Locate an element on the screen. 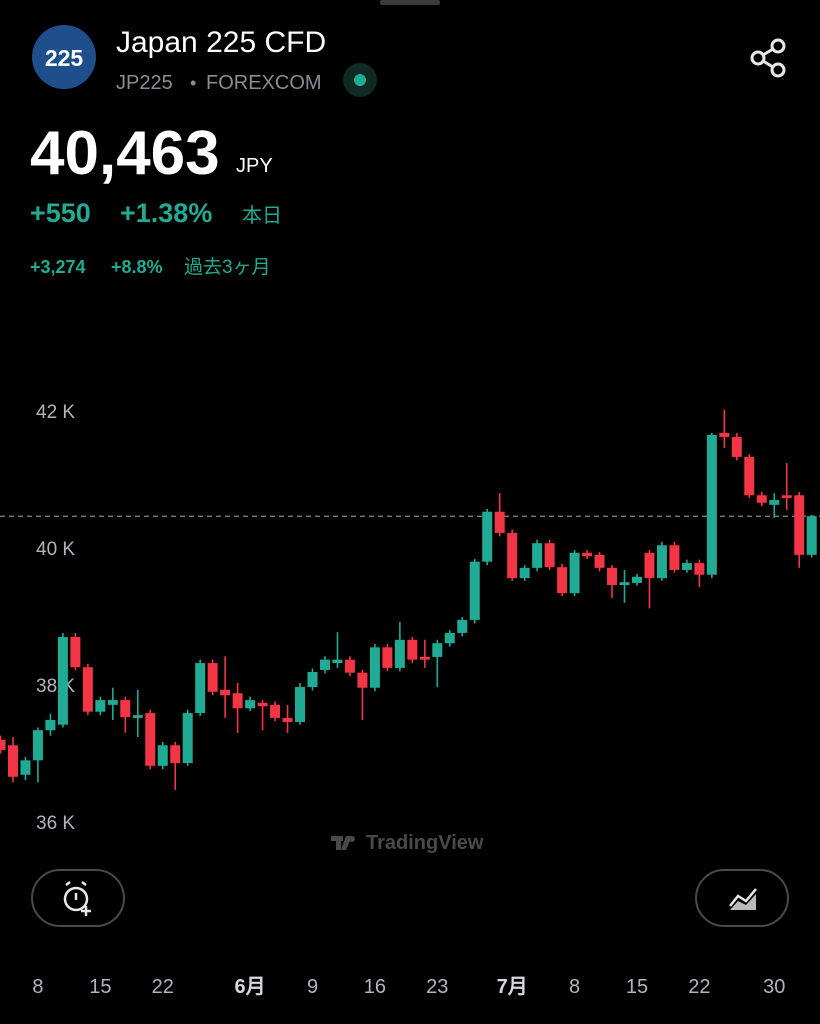  watermark: TradingView is located at coordinates (425, 843).